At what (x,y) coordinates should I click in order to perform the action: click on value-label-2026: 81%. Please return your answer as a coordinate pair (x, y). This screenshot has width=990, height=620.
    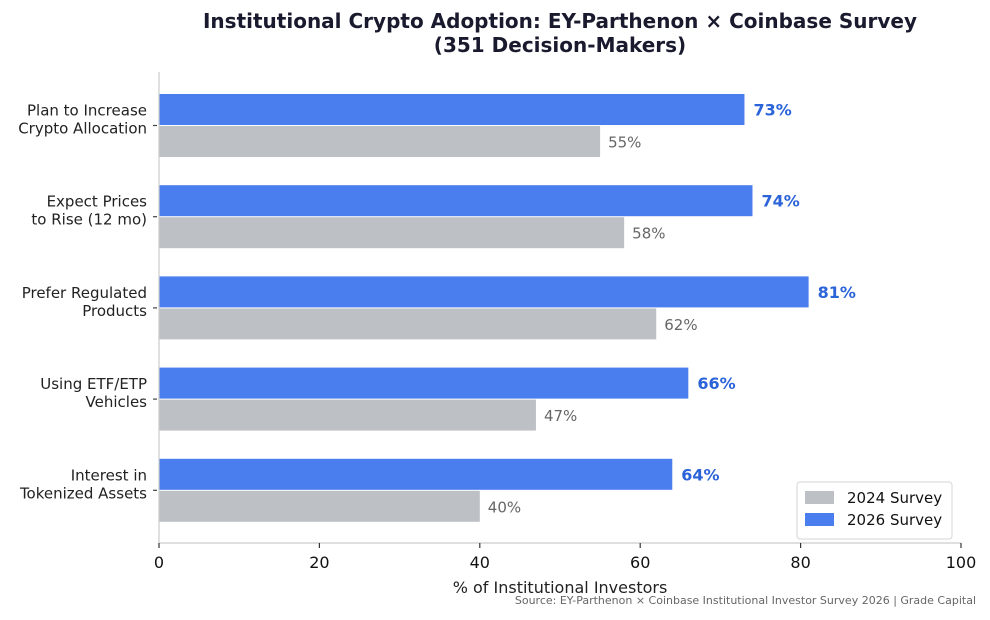
    Looking at the image, I should click on (837, 292).